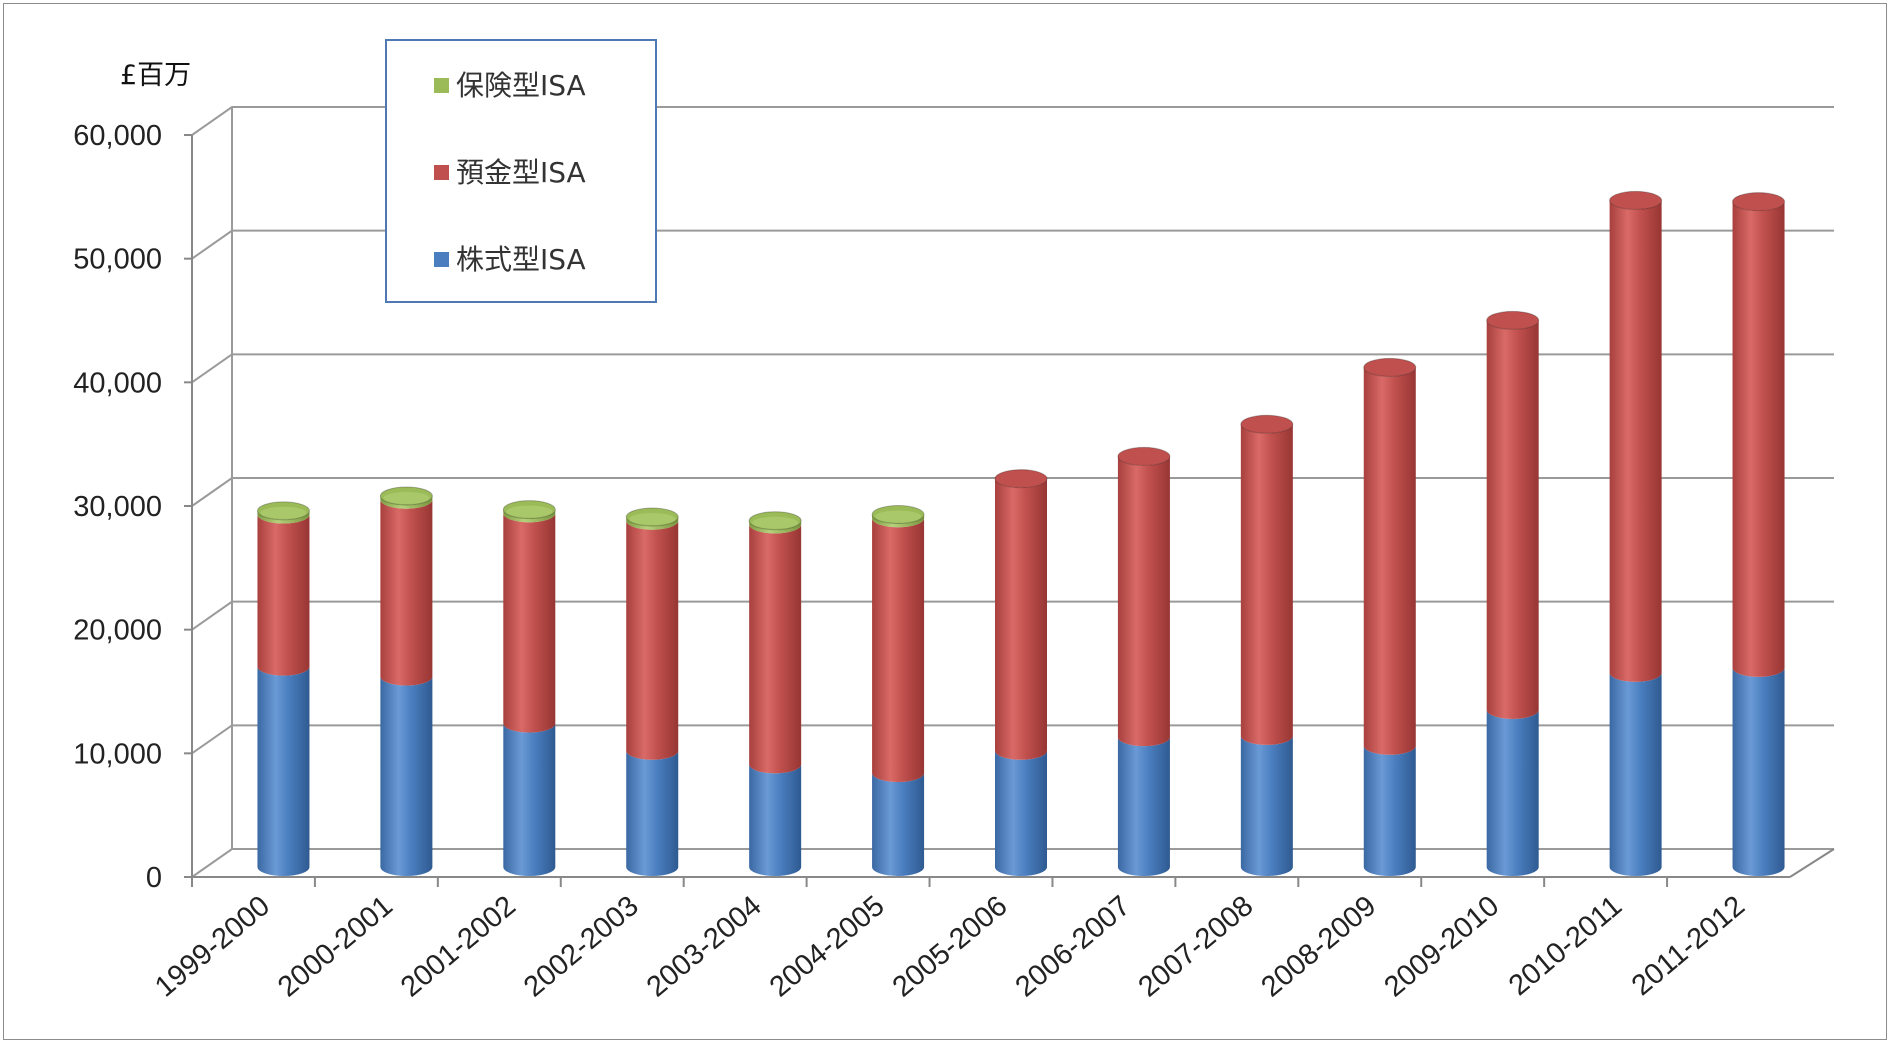  What do you see at coordinates (154, 878) in the screenshot?
I see `y-tick-label: 0` at bounding box center [154, 878].